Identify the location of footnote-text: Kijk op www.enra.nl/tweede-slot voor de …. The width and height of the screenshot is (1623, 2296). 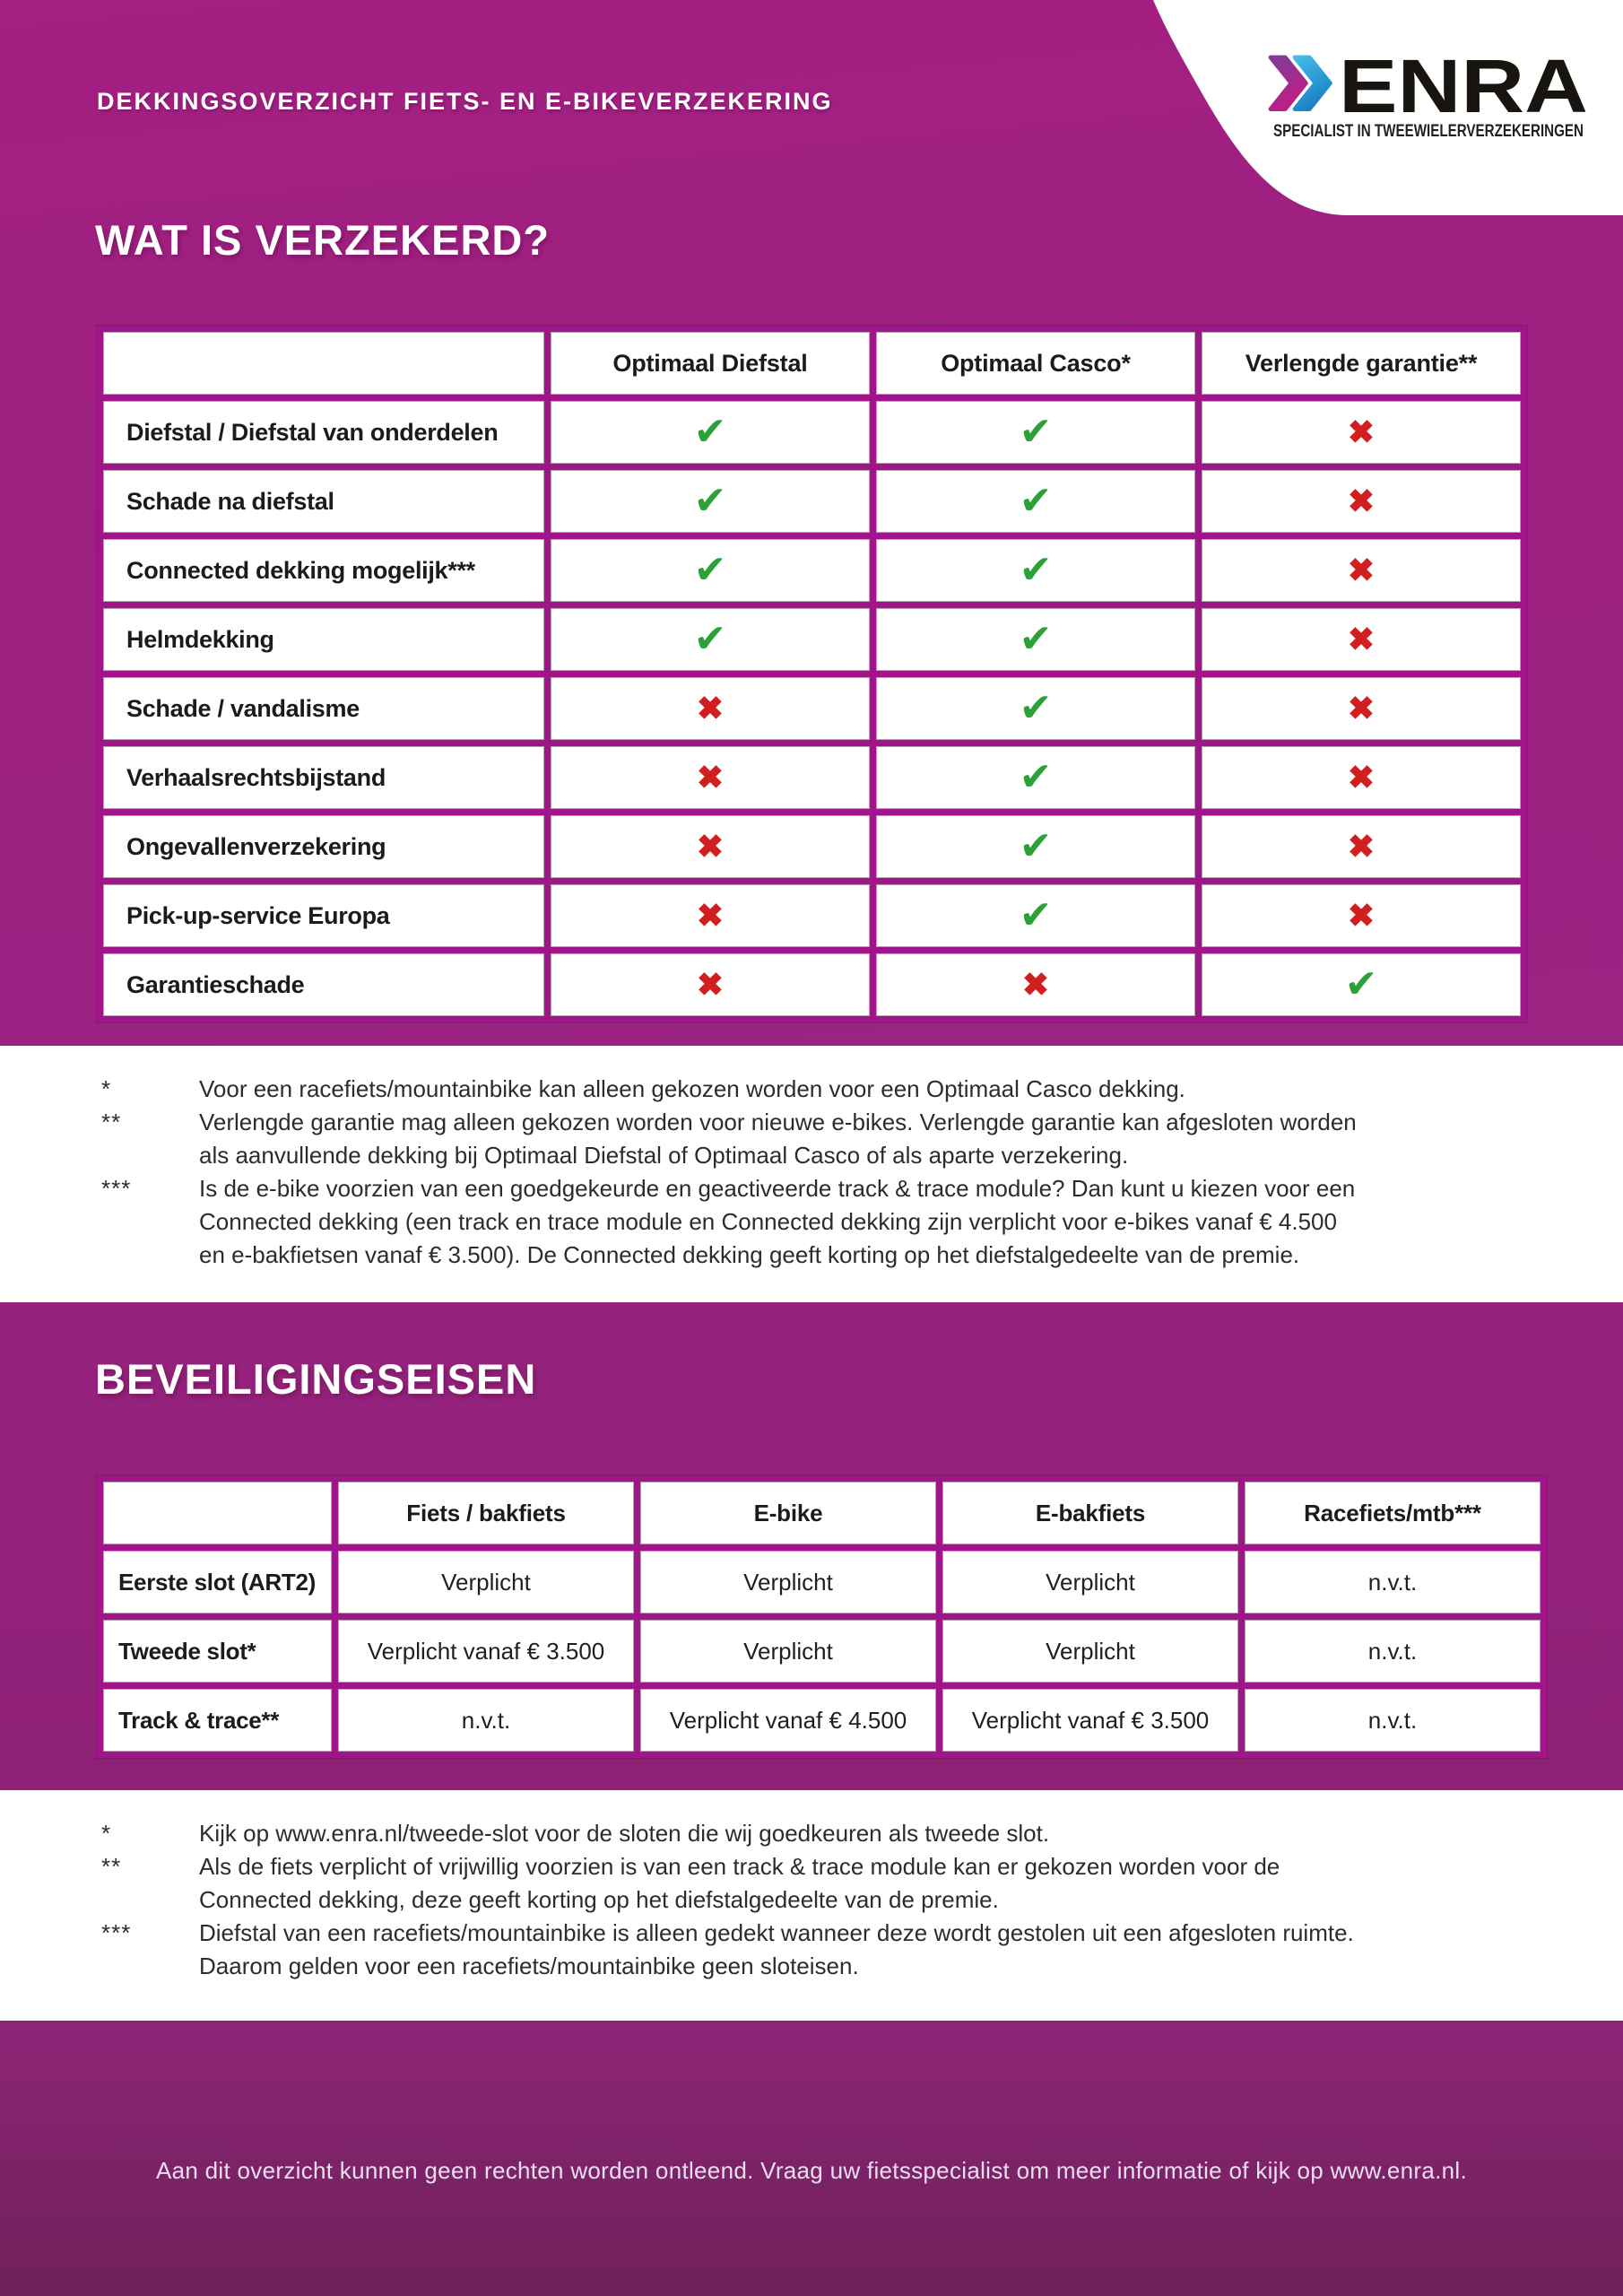
(624, 1833).